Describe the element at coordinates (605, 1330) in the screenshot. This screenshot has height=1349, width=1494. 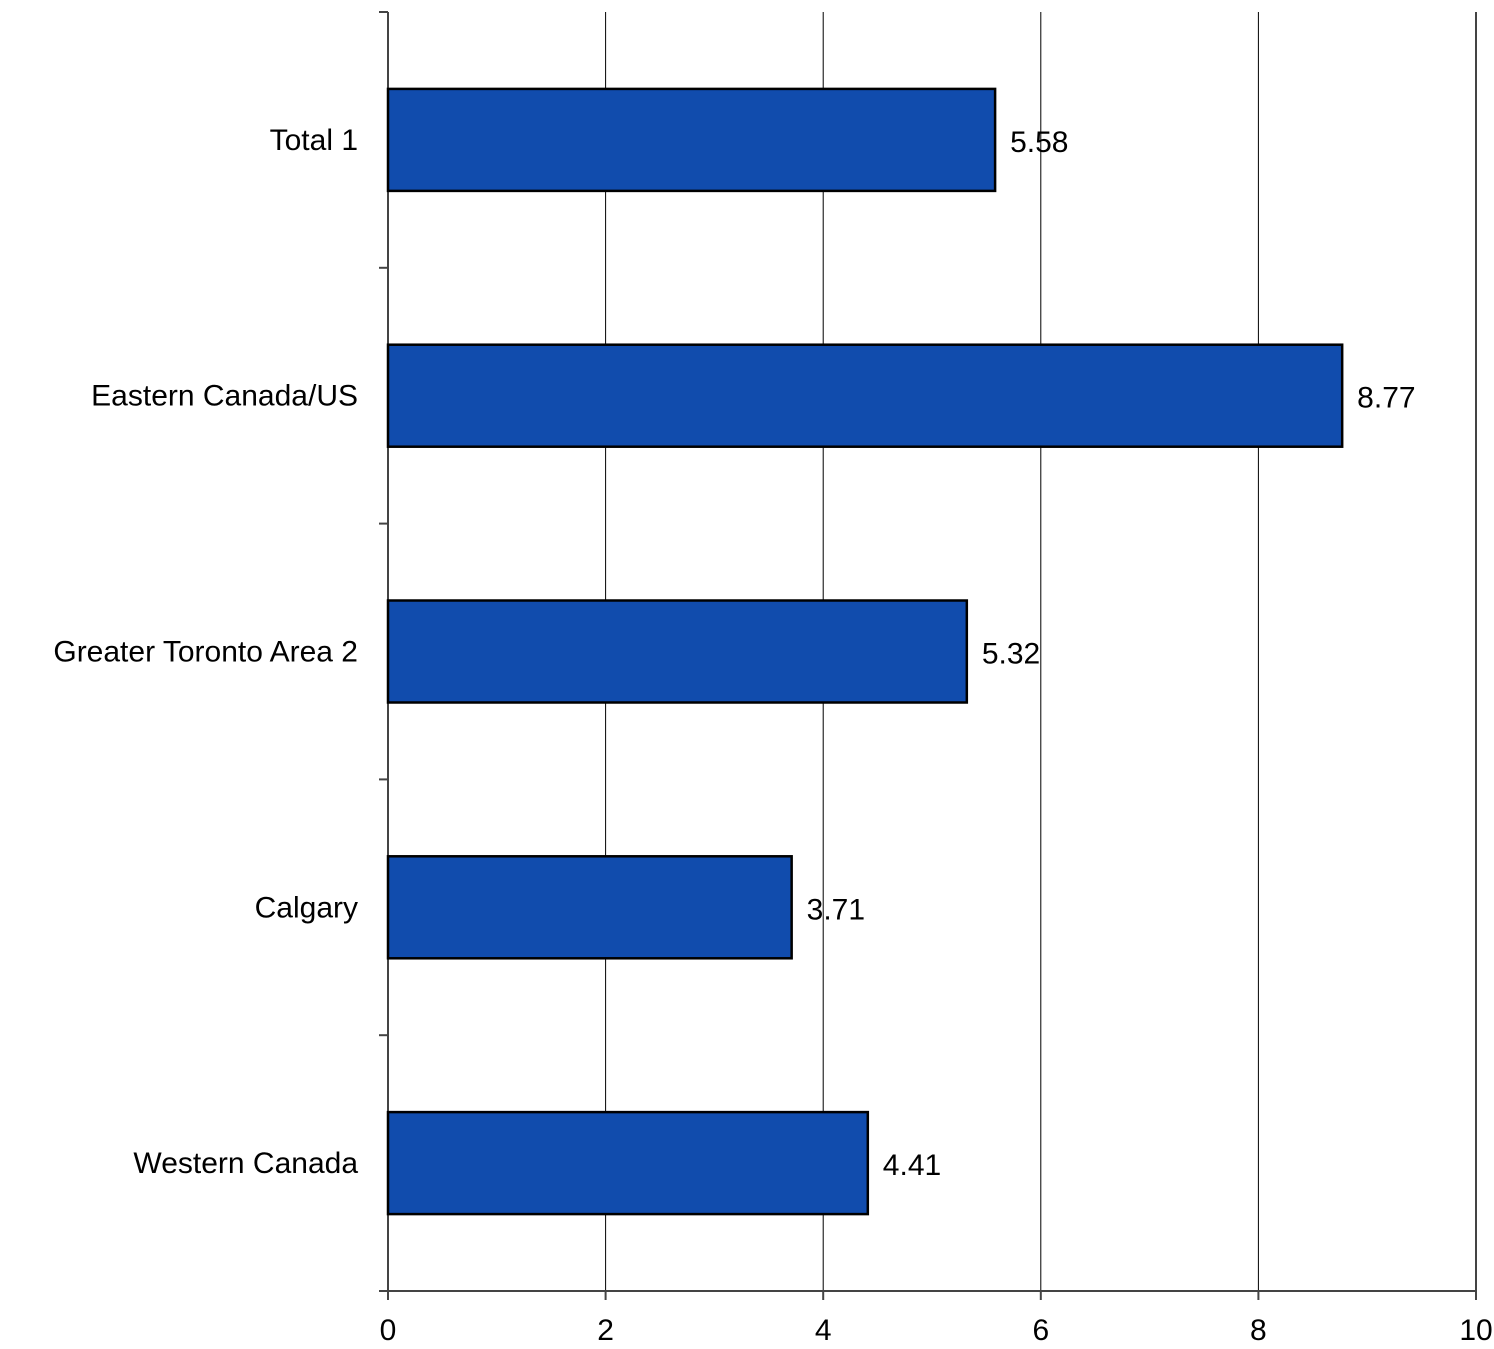
I see `x-tick-label-2: 2` at that location.